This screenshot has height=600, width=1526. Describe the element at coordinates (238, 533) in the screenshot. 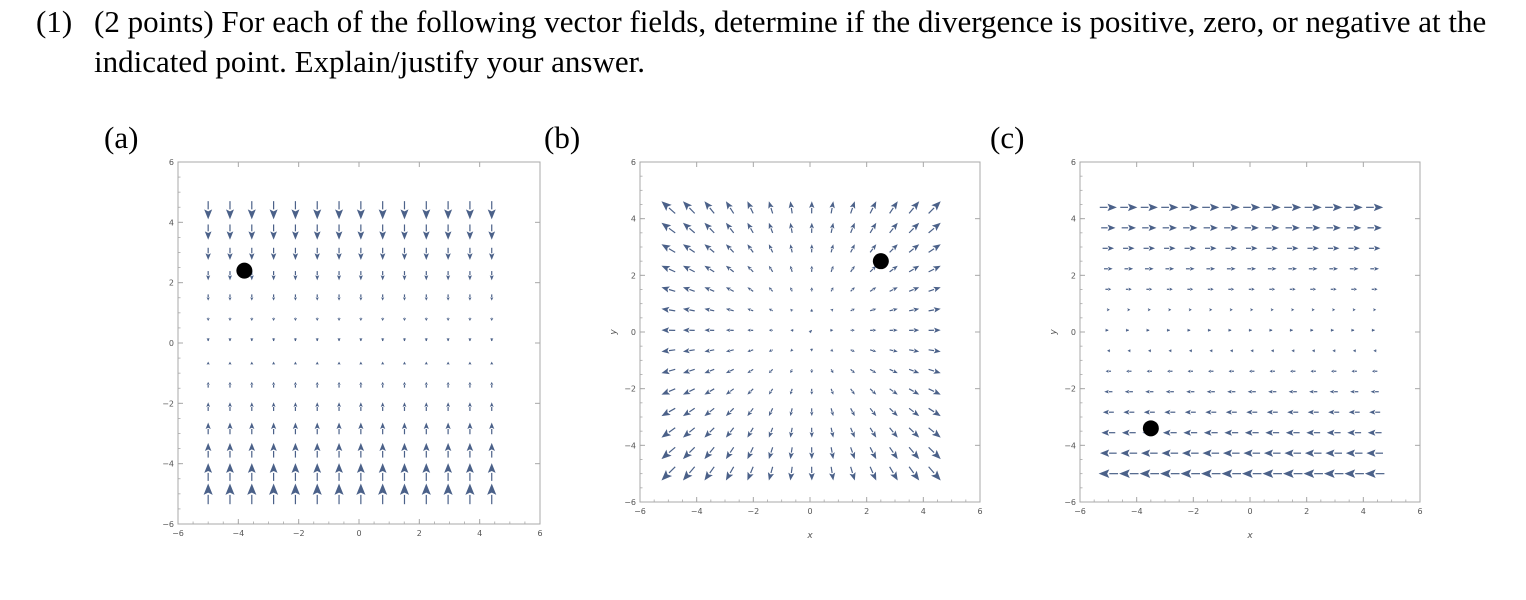

I see `x-tick-label: −4` at that location.